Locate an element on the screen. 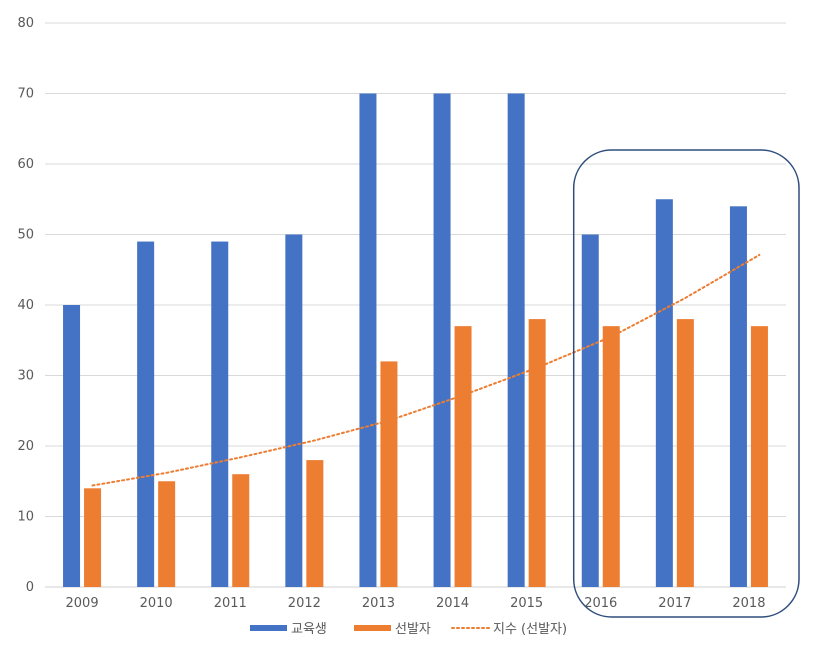 The height and width of the screenshot is (661, 817). y-tick-label: 70 is located at coordinates (25, 94).